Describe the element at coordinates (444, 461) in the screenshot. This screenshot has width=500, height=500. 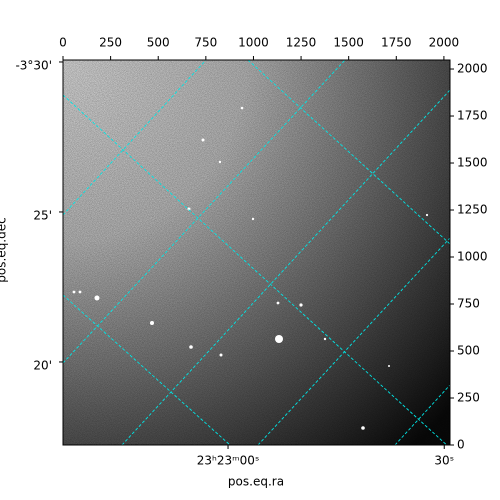
I see `ra-tick-label: 30ˢ` at that location.